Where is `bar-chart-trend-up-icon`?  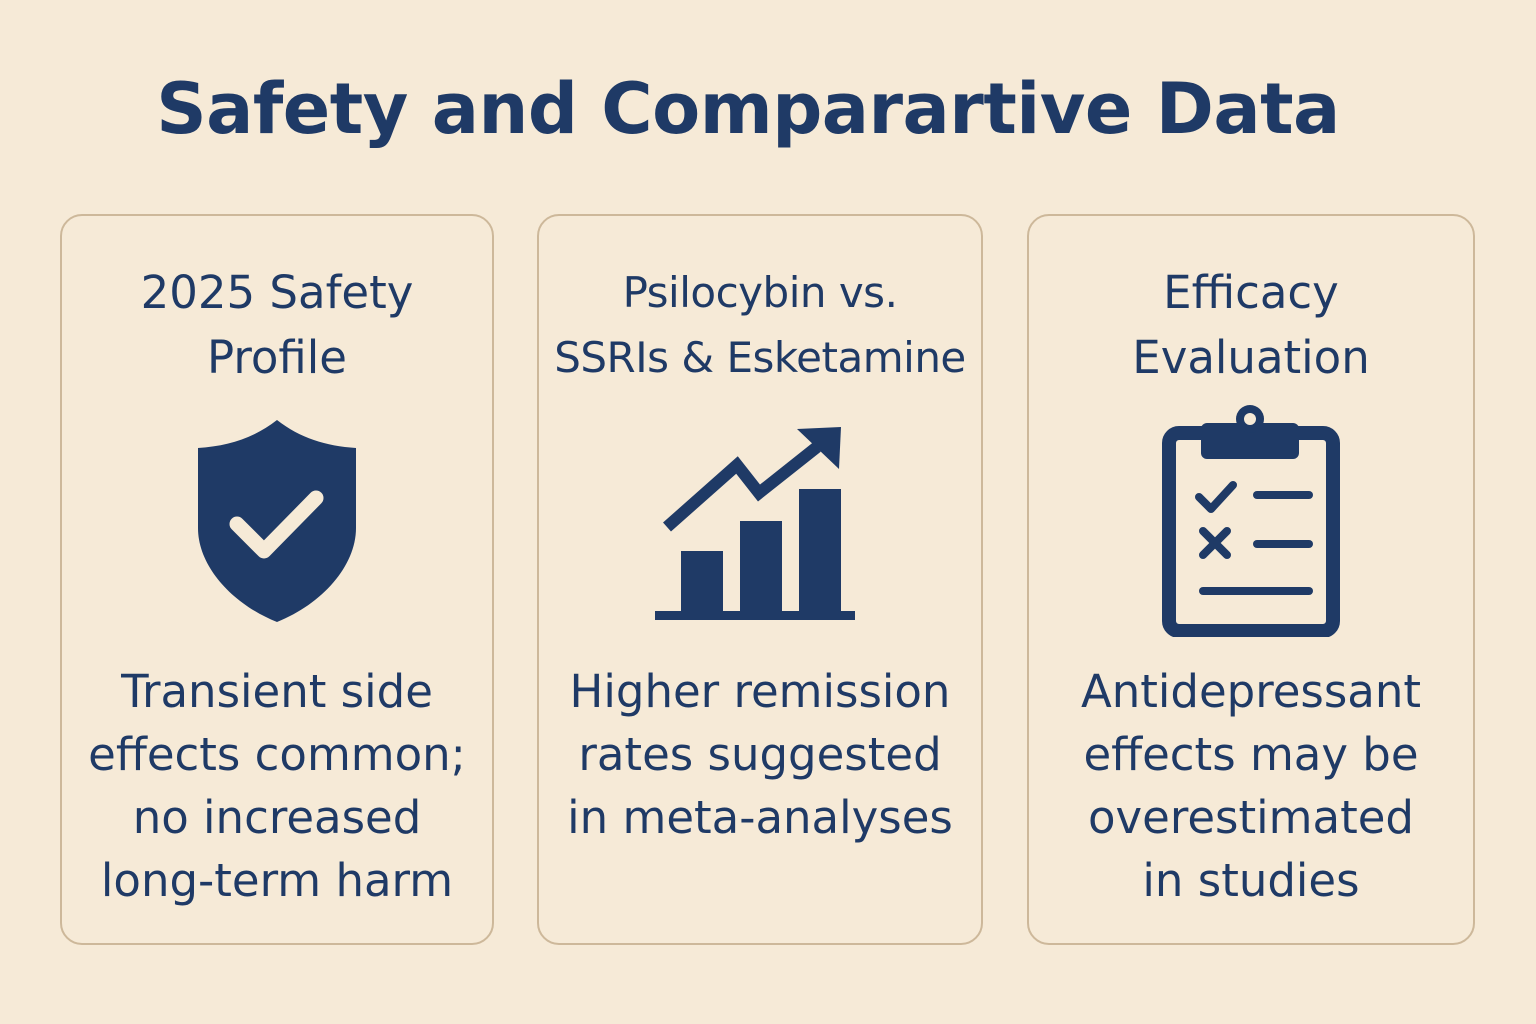
bar-chart-trend-up-icon is located at coordinates (760, 521).